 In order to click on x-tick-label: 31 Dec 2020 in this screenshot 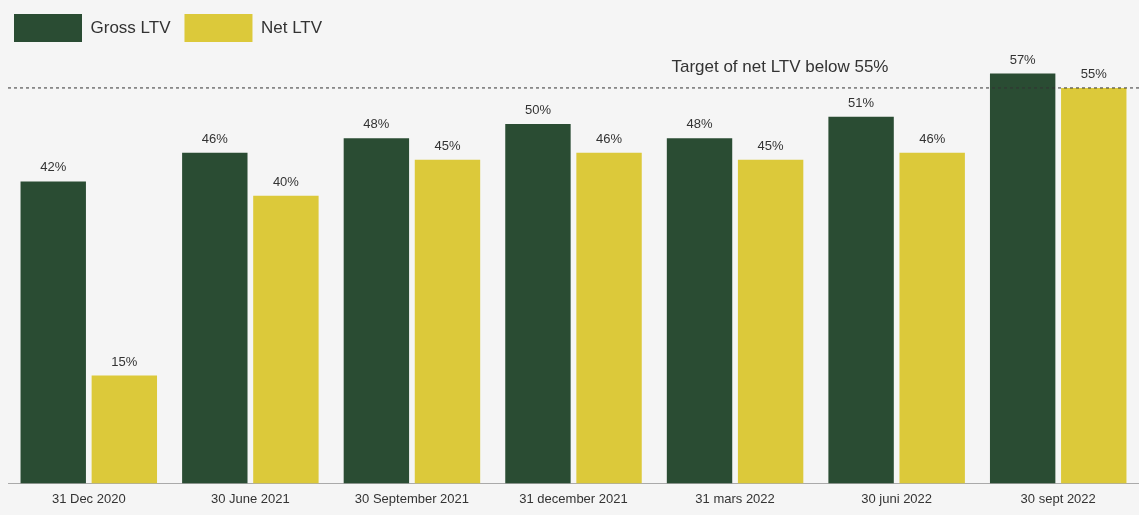, I will do `click(88, 498)`.